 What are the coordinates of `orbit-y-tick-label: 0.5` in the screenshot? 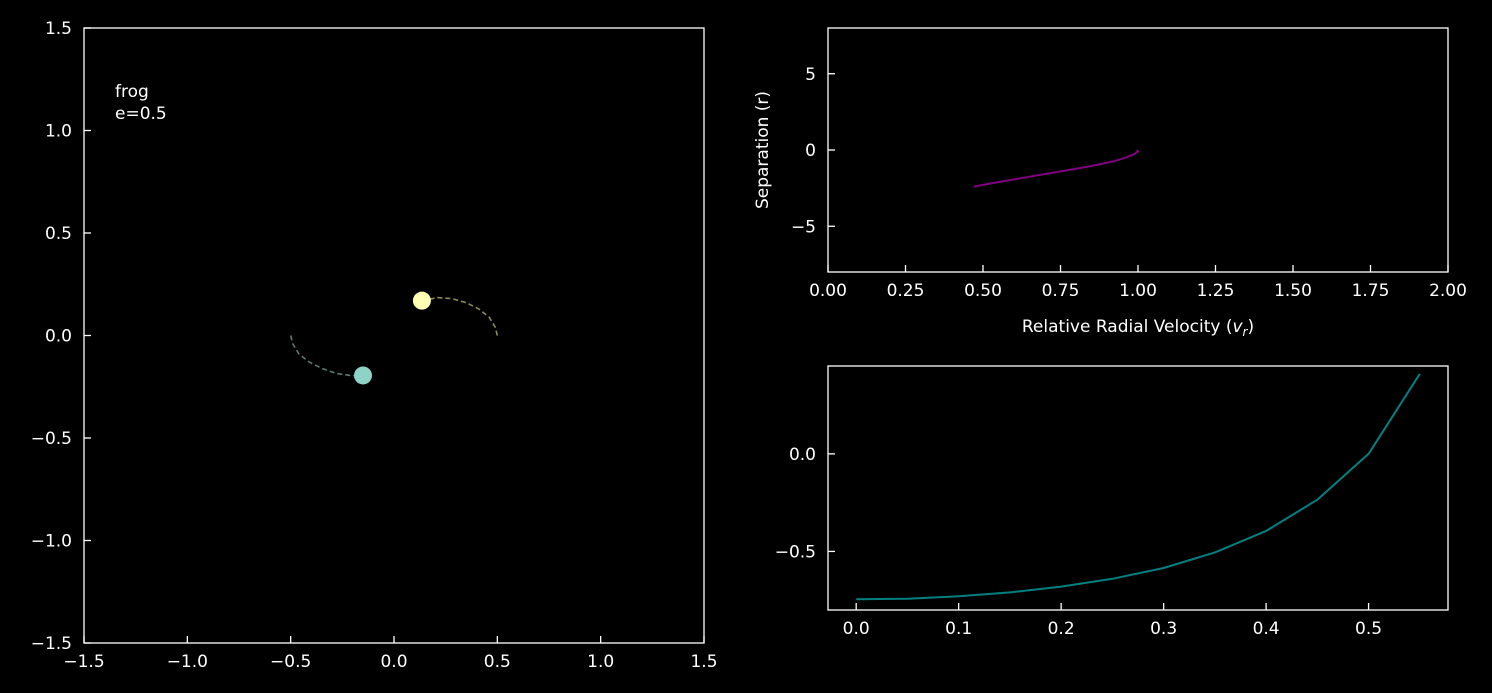 It's located at (58, 234).